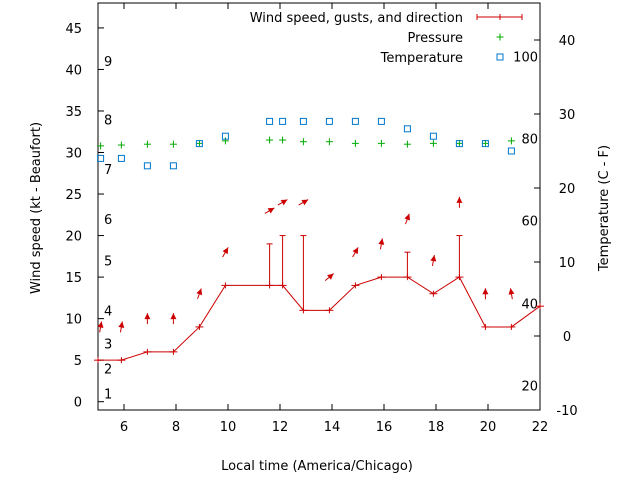 Image resolution: width=640 pixels, height=480 pixels. Describe the element at coordinates (529, 222) in the screenshot. I see `fahrenheit-tick-label: 60` at that location.